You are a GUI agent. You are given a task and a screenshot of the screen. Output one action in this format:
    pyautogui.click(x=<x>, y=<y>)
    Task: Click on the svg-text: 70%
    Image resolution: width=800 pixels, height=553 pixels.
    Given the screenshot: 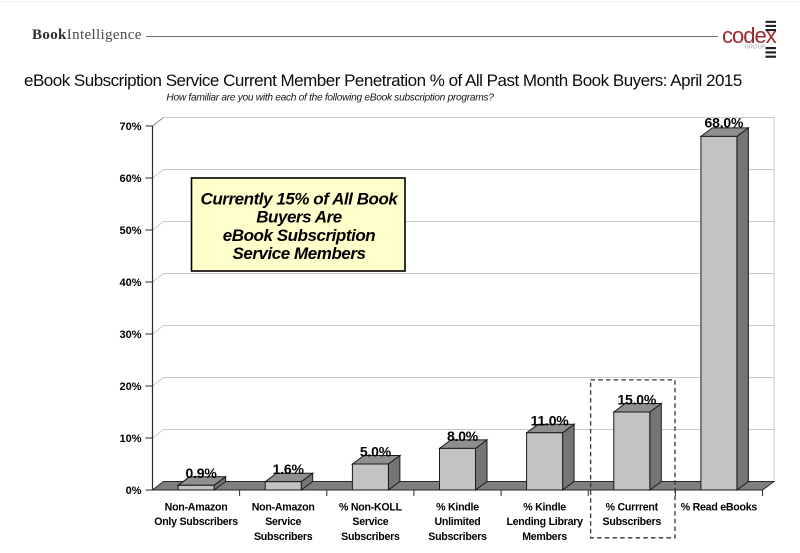 What is the action you would take?
    pyautogui.click(x=130, y=127)
    